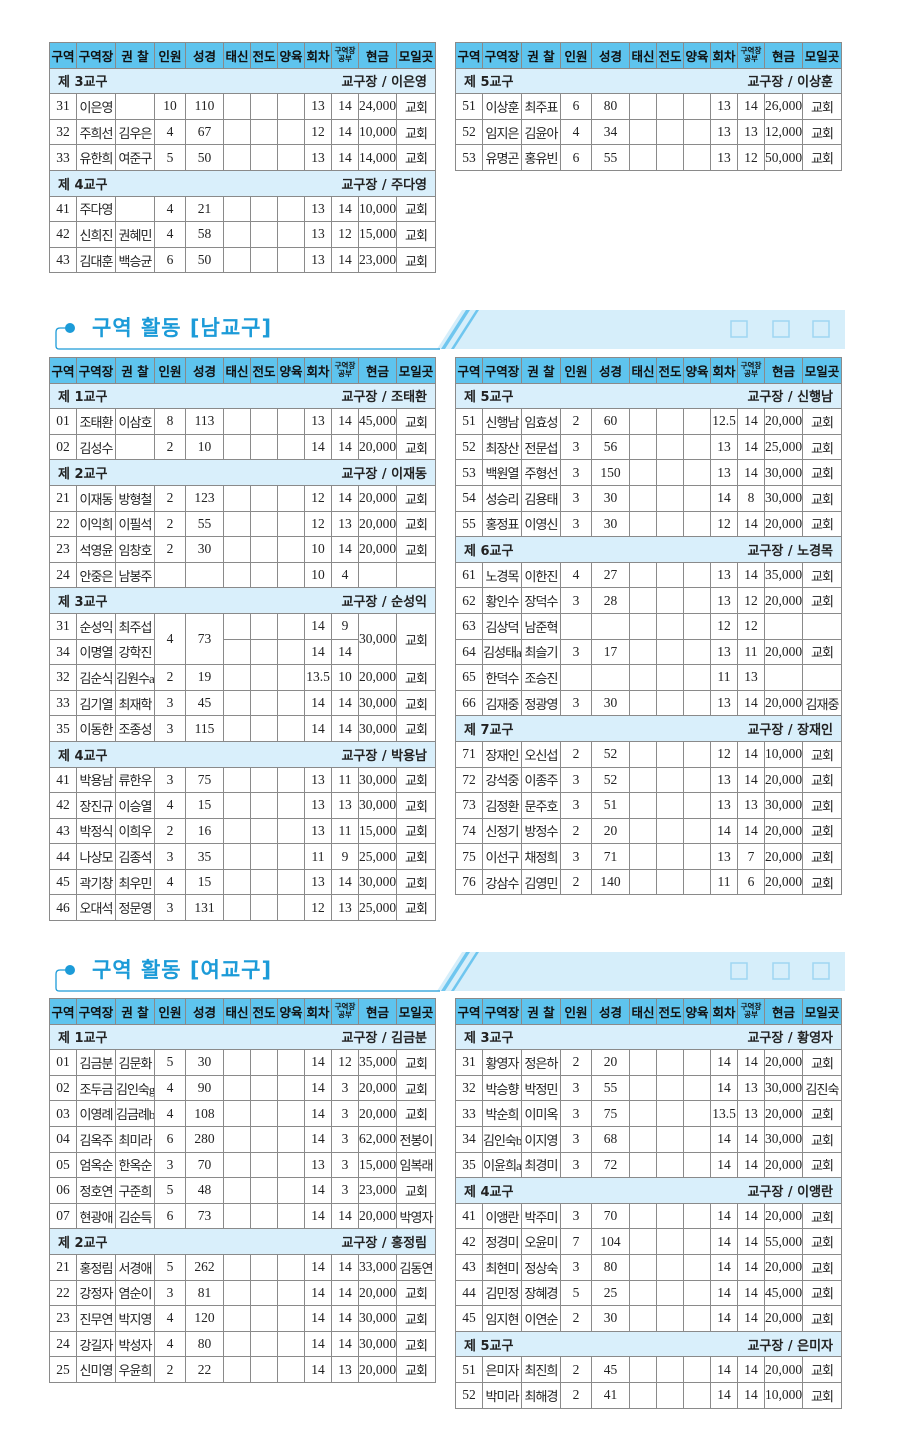  What do you see at coordinates (63, 1139) in the screenshot?
I see `table-cell: 04` at bounding box center [63, 1139].